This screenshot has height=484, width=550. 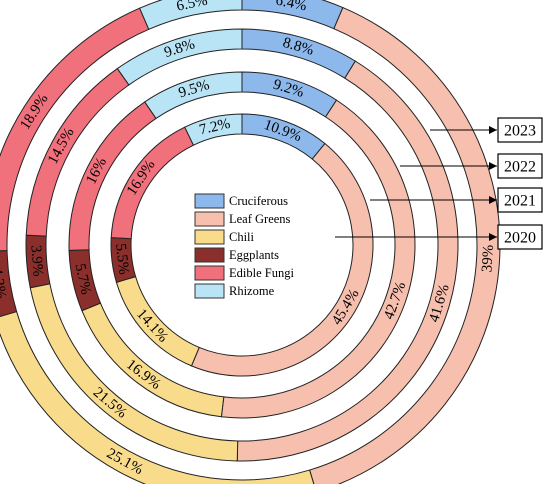 What do you see at coordinates (493, 130) in the screenshot?
I see `callout-arrowhead-2023` at bounding box center [493, 130].